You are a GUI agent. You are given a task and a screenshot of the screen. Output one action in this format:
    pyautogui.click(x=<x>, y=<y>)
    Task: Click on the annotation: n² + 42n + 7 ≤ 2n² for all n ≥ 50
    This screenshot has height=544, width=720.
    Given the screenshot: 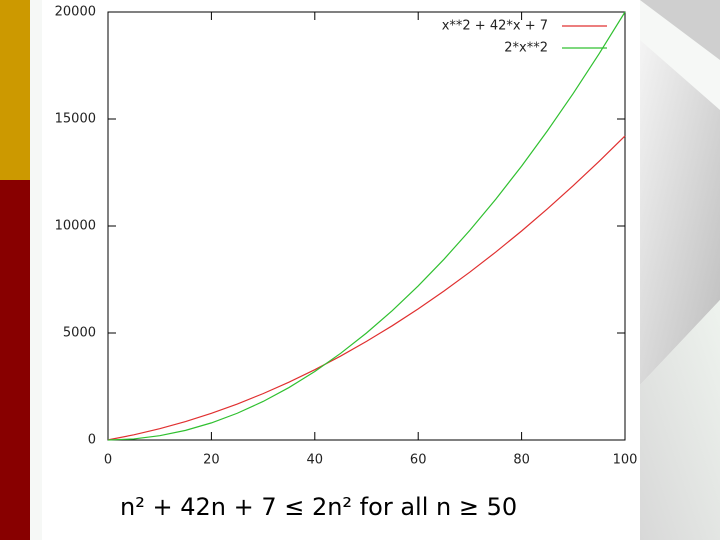 What is the action you would take?
    pyautogui.click(x=318, y=507)
    